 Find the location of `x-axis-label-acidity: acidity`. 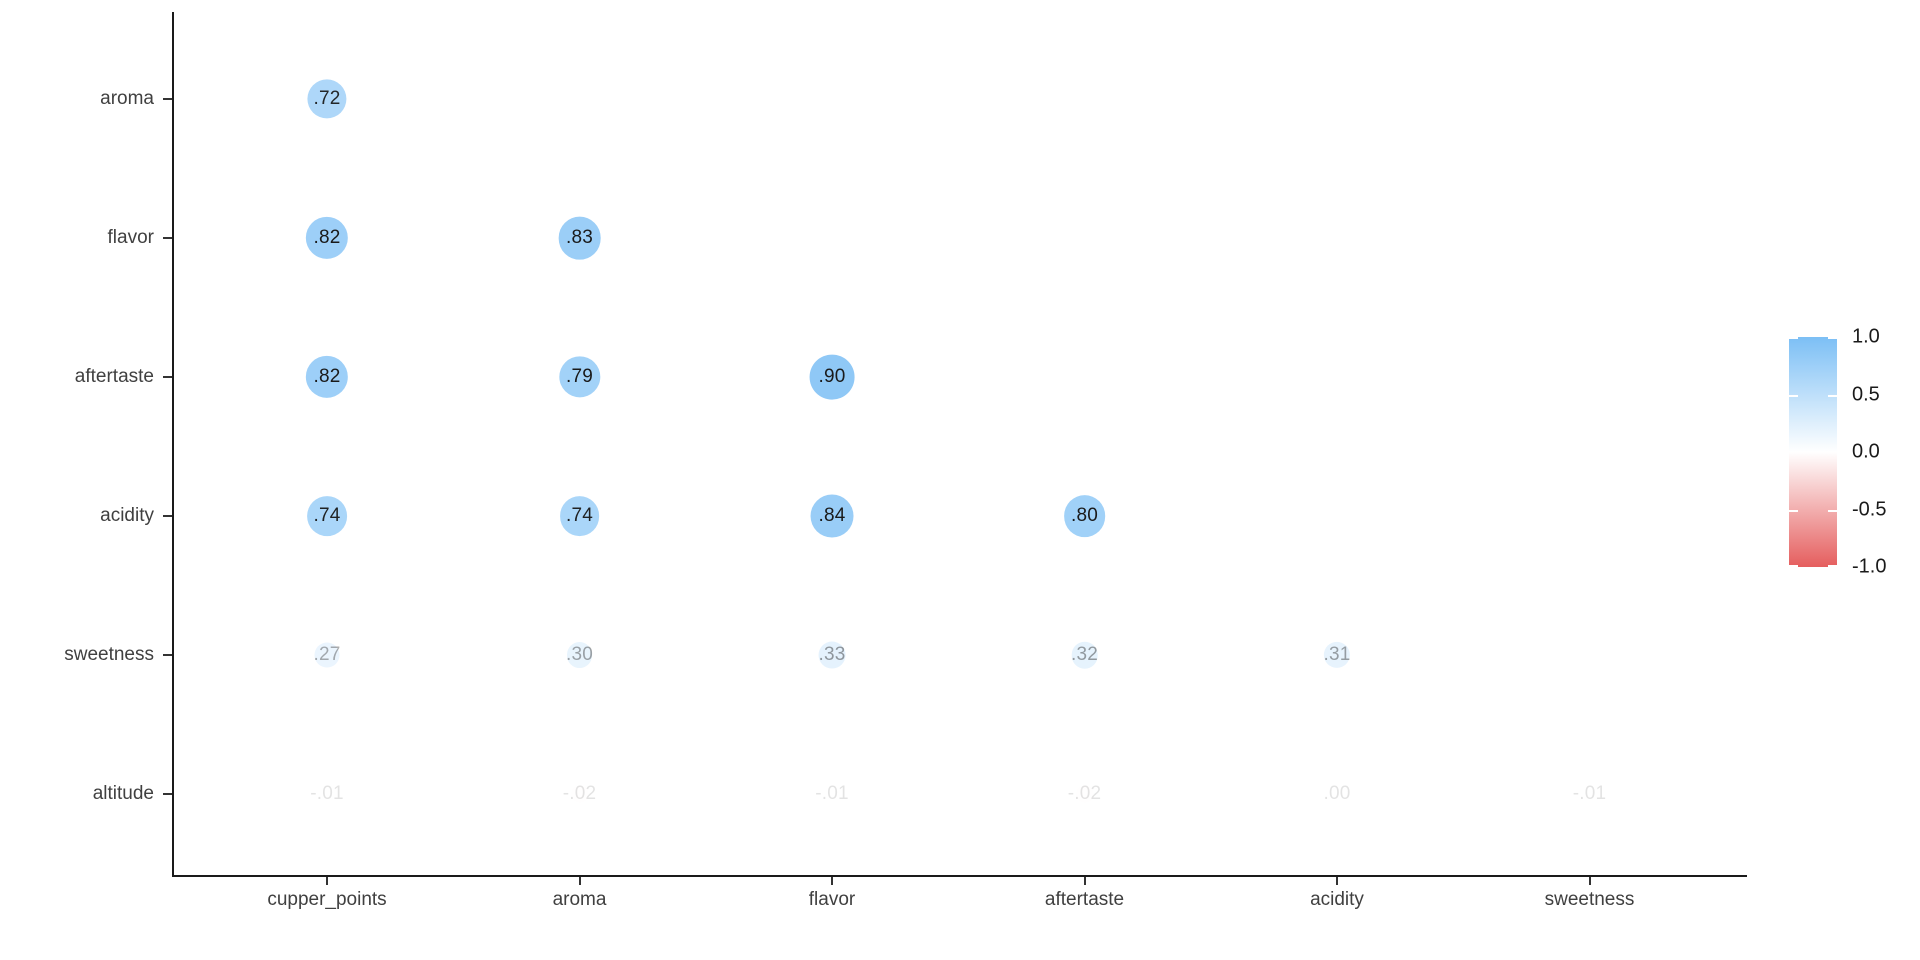

x-axis-label-acidity: acidity is located at coordinates (1337, 899).